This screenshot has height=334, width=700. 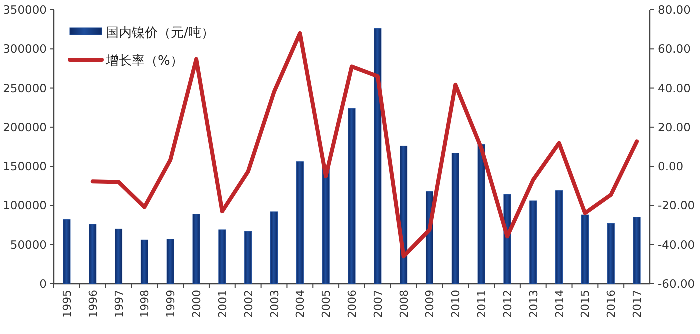 What do you see at coordinates (25, 88) in the screenshot?
I see `y-tick-label: 250000` at bounding box center [25, 88].